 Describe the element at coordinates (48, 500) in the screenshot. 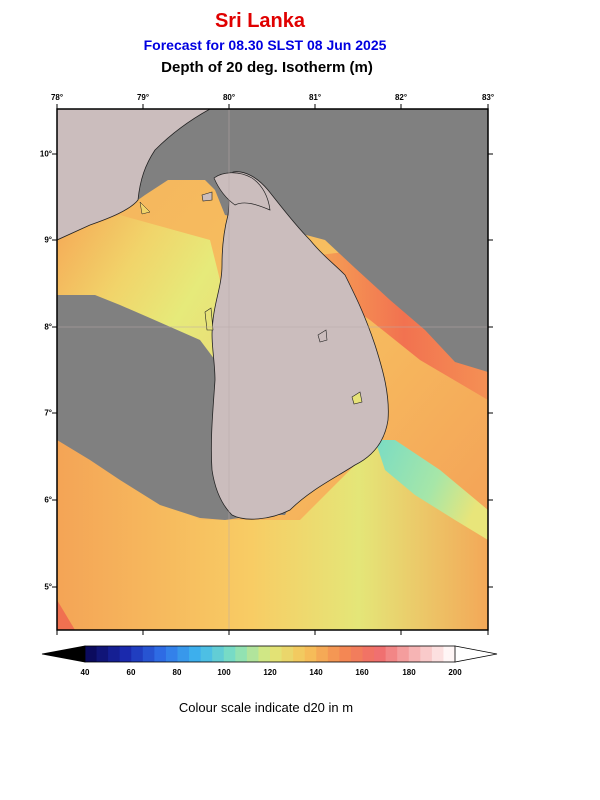

I see `lat-label-6: 6°` at that location.